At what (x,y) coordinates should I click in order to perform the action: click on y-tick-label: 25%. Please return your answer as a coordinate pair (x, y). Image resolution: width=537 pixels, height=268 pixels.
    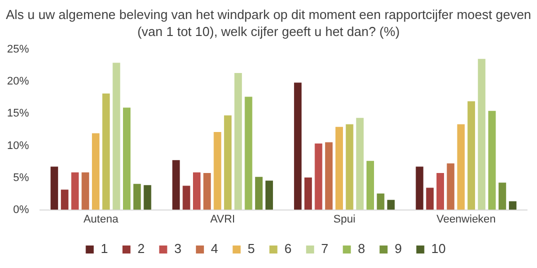
    Looking at the image, I should click on (18, 50).